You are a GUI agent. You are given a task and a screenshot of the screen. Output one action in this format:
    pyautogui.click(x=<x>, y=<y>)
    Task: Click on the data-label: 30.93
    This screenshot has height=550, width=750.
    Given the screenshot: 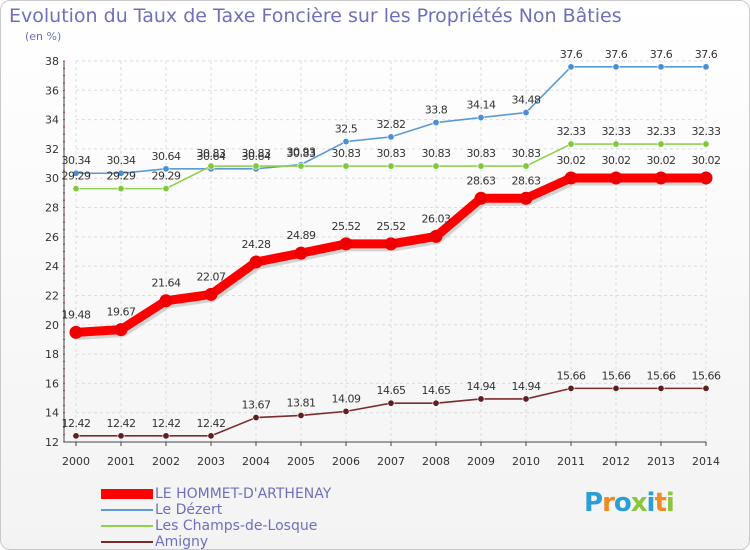 What is the action you would take?
    pyautogui.click(x=301, y=152)
    